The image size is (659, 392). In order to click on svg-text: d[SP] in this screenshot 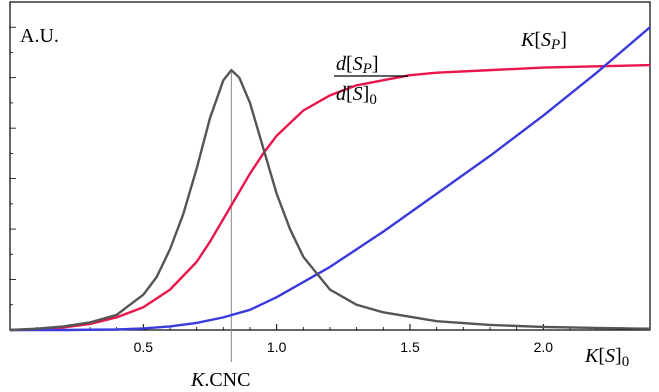, I will do `click(357, 65)`.